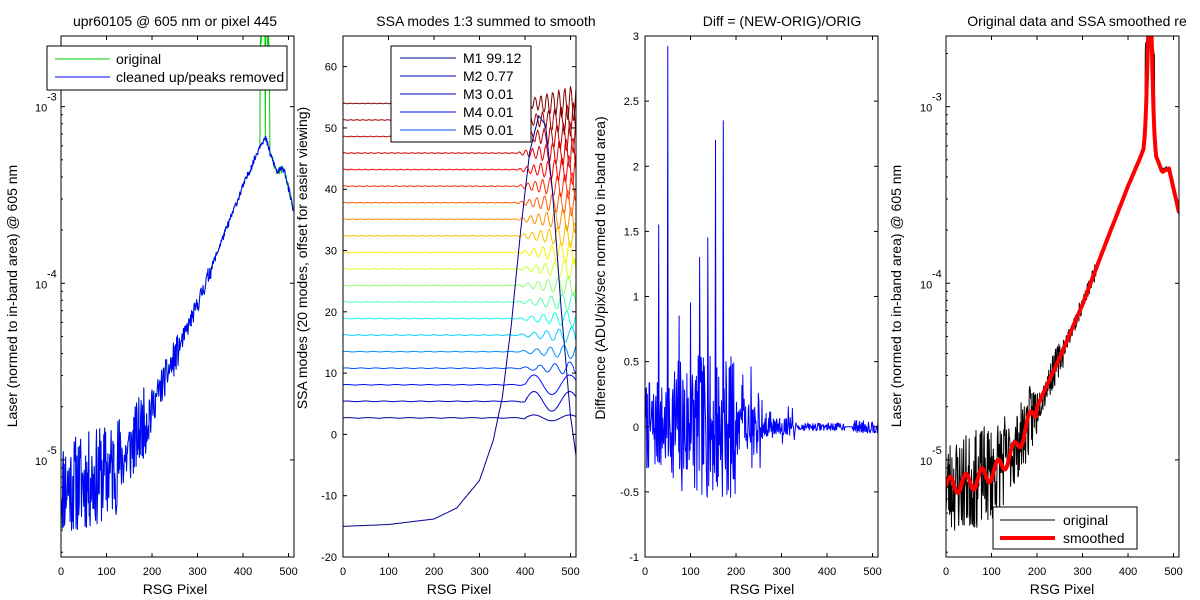  Describe the element at coordinates (459, 589) in the screenshot. I see `panel-2-xlabel: RSG Pixel` at that location.